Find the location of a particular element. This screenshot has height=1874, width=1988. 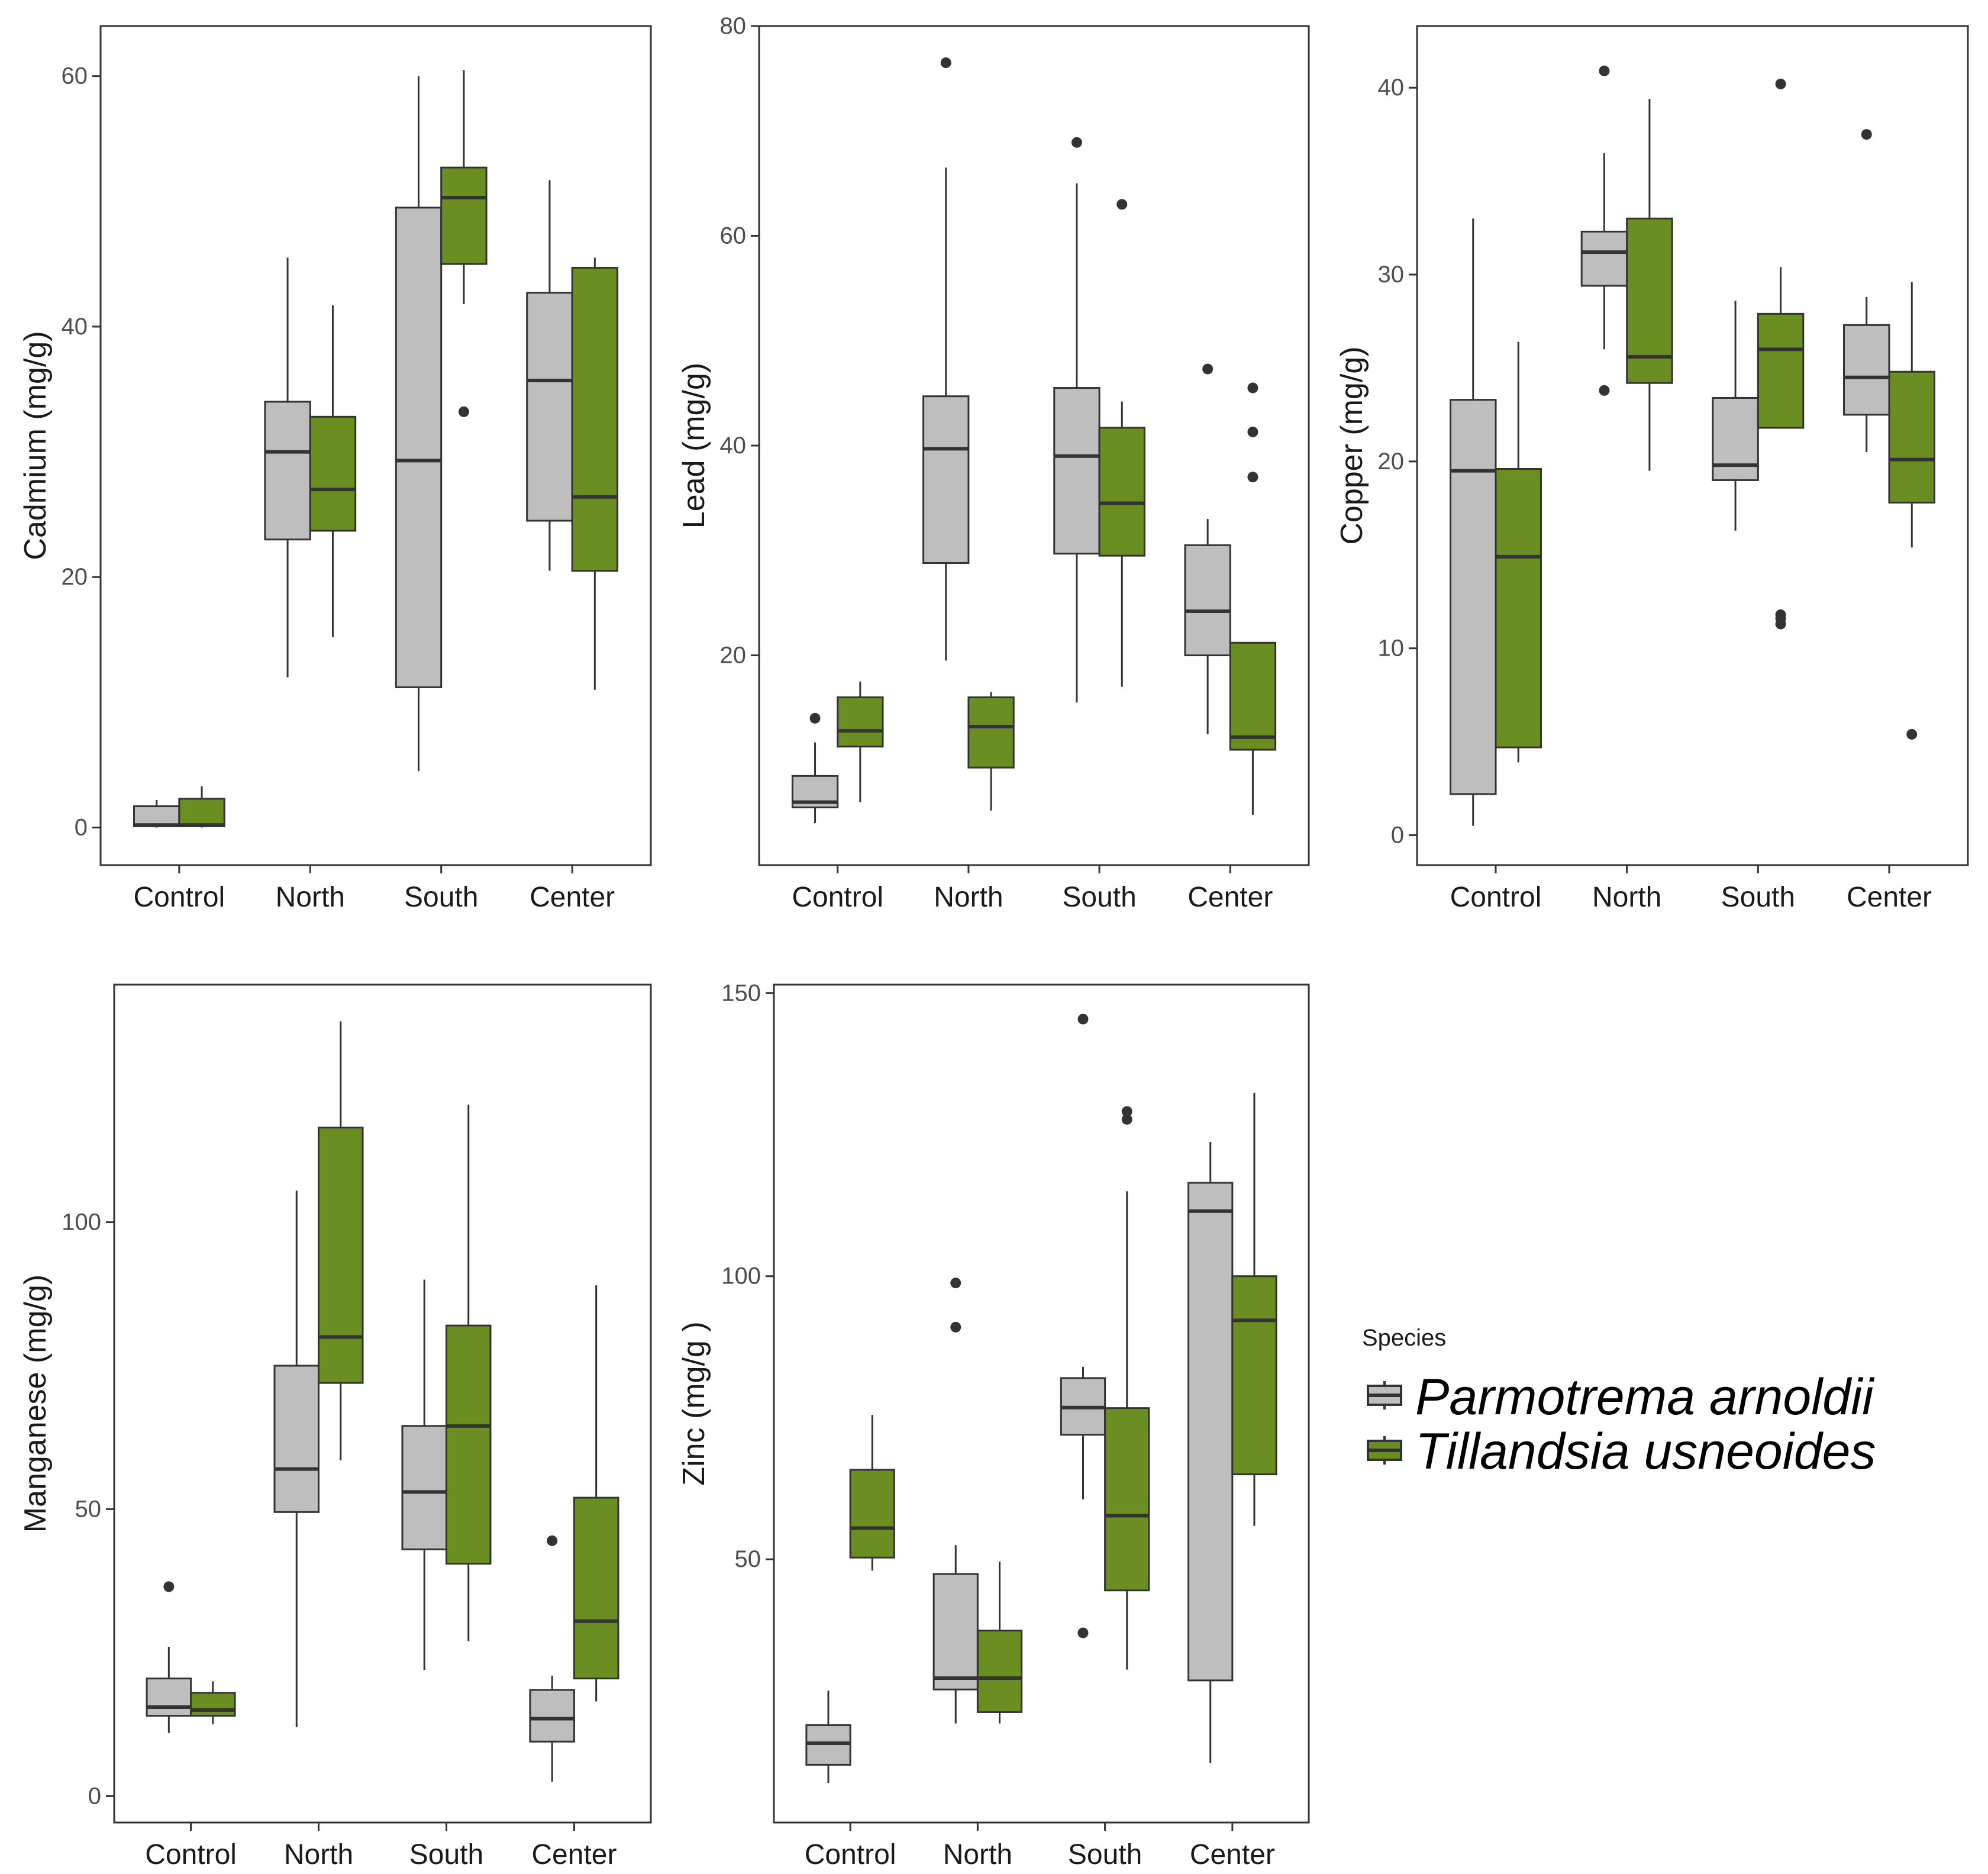

y-tick-label: 20 is located at coordinates (75, 577).